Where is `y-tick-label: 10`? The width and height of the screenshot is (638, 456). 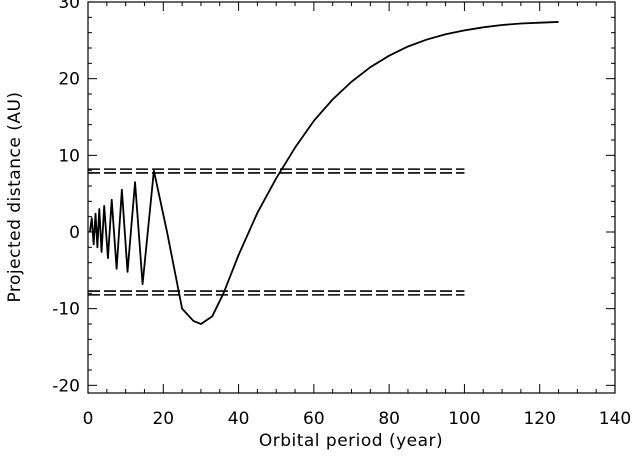
y-tick-label: 10 is located at coordinates (69, 156).